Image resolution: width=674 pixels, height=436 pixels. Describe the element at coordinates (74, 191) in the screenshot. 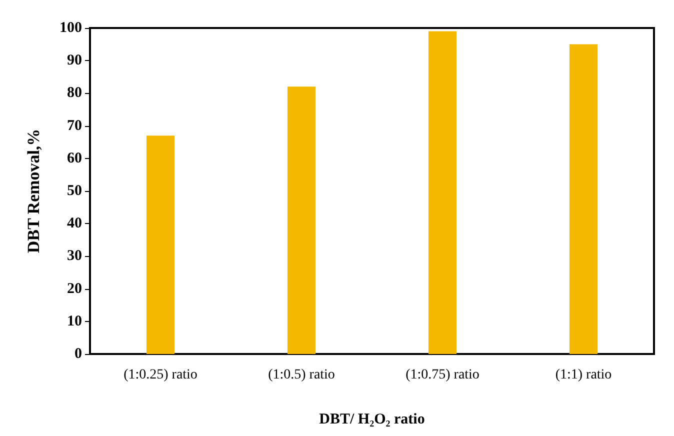

I see `y-tick-label: 50` at that location.